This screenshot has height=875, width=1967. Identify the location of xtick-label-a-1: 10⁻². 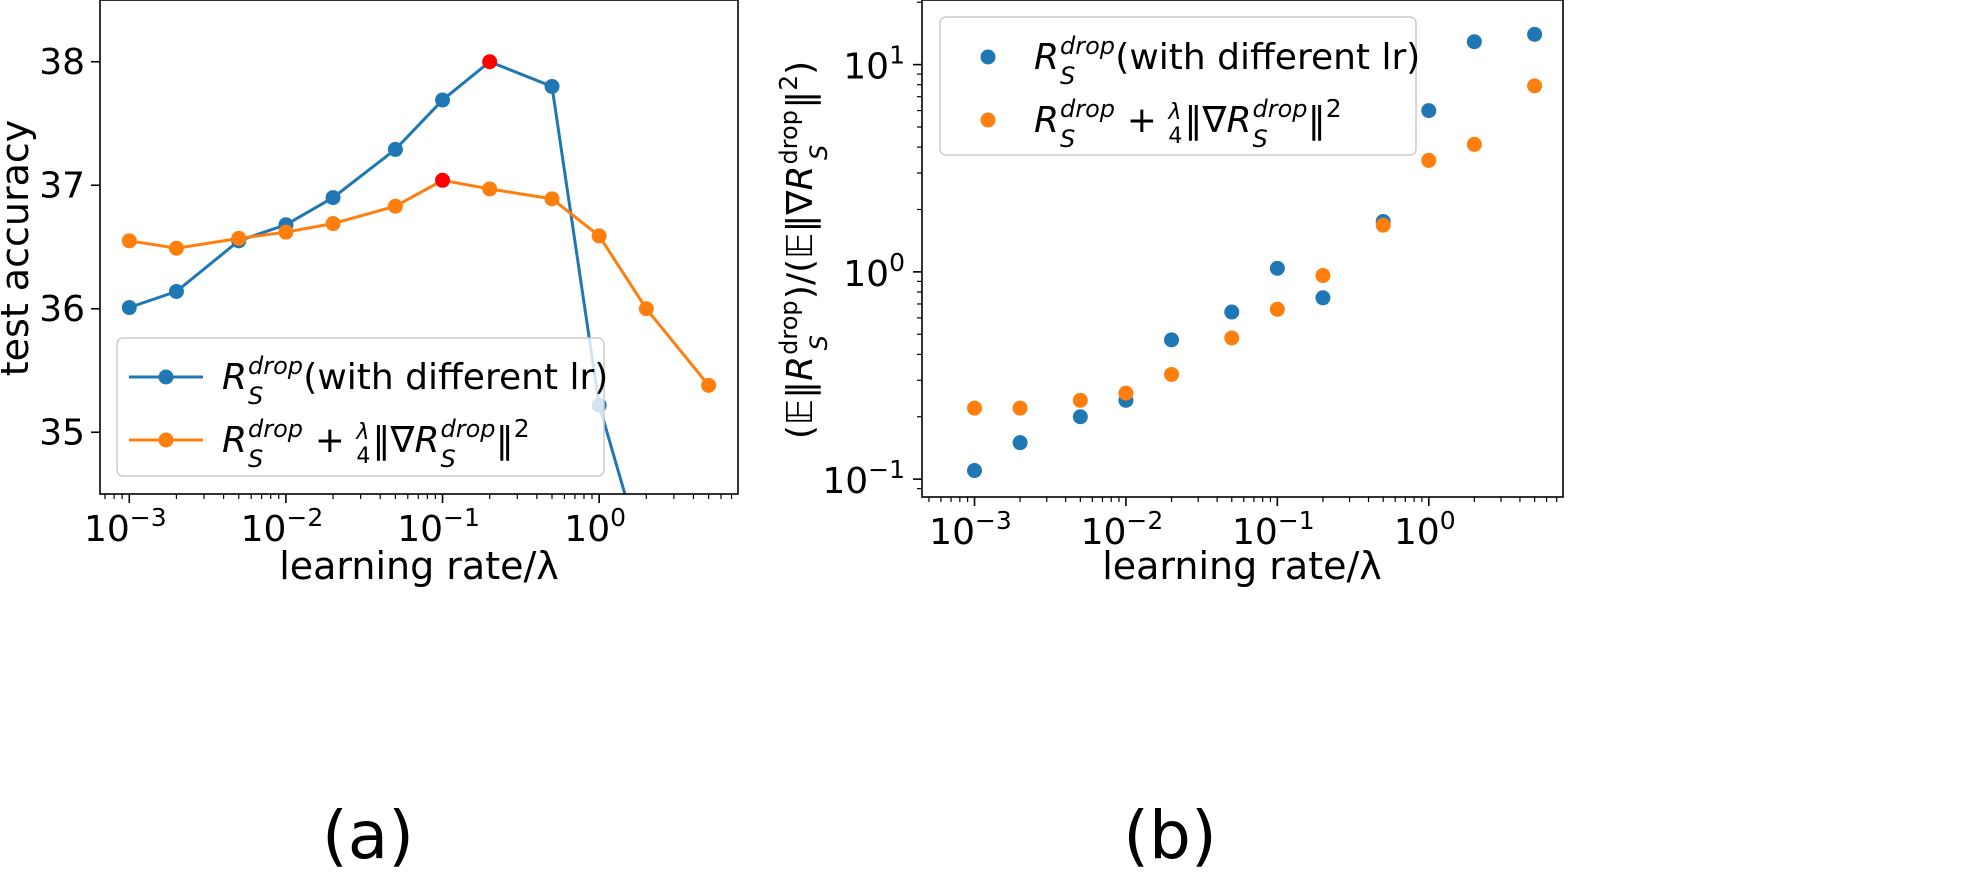
(282, 526).